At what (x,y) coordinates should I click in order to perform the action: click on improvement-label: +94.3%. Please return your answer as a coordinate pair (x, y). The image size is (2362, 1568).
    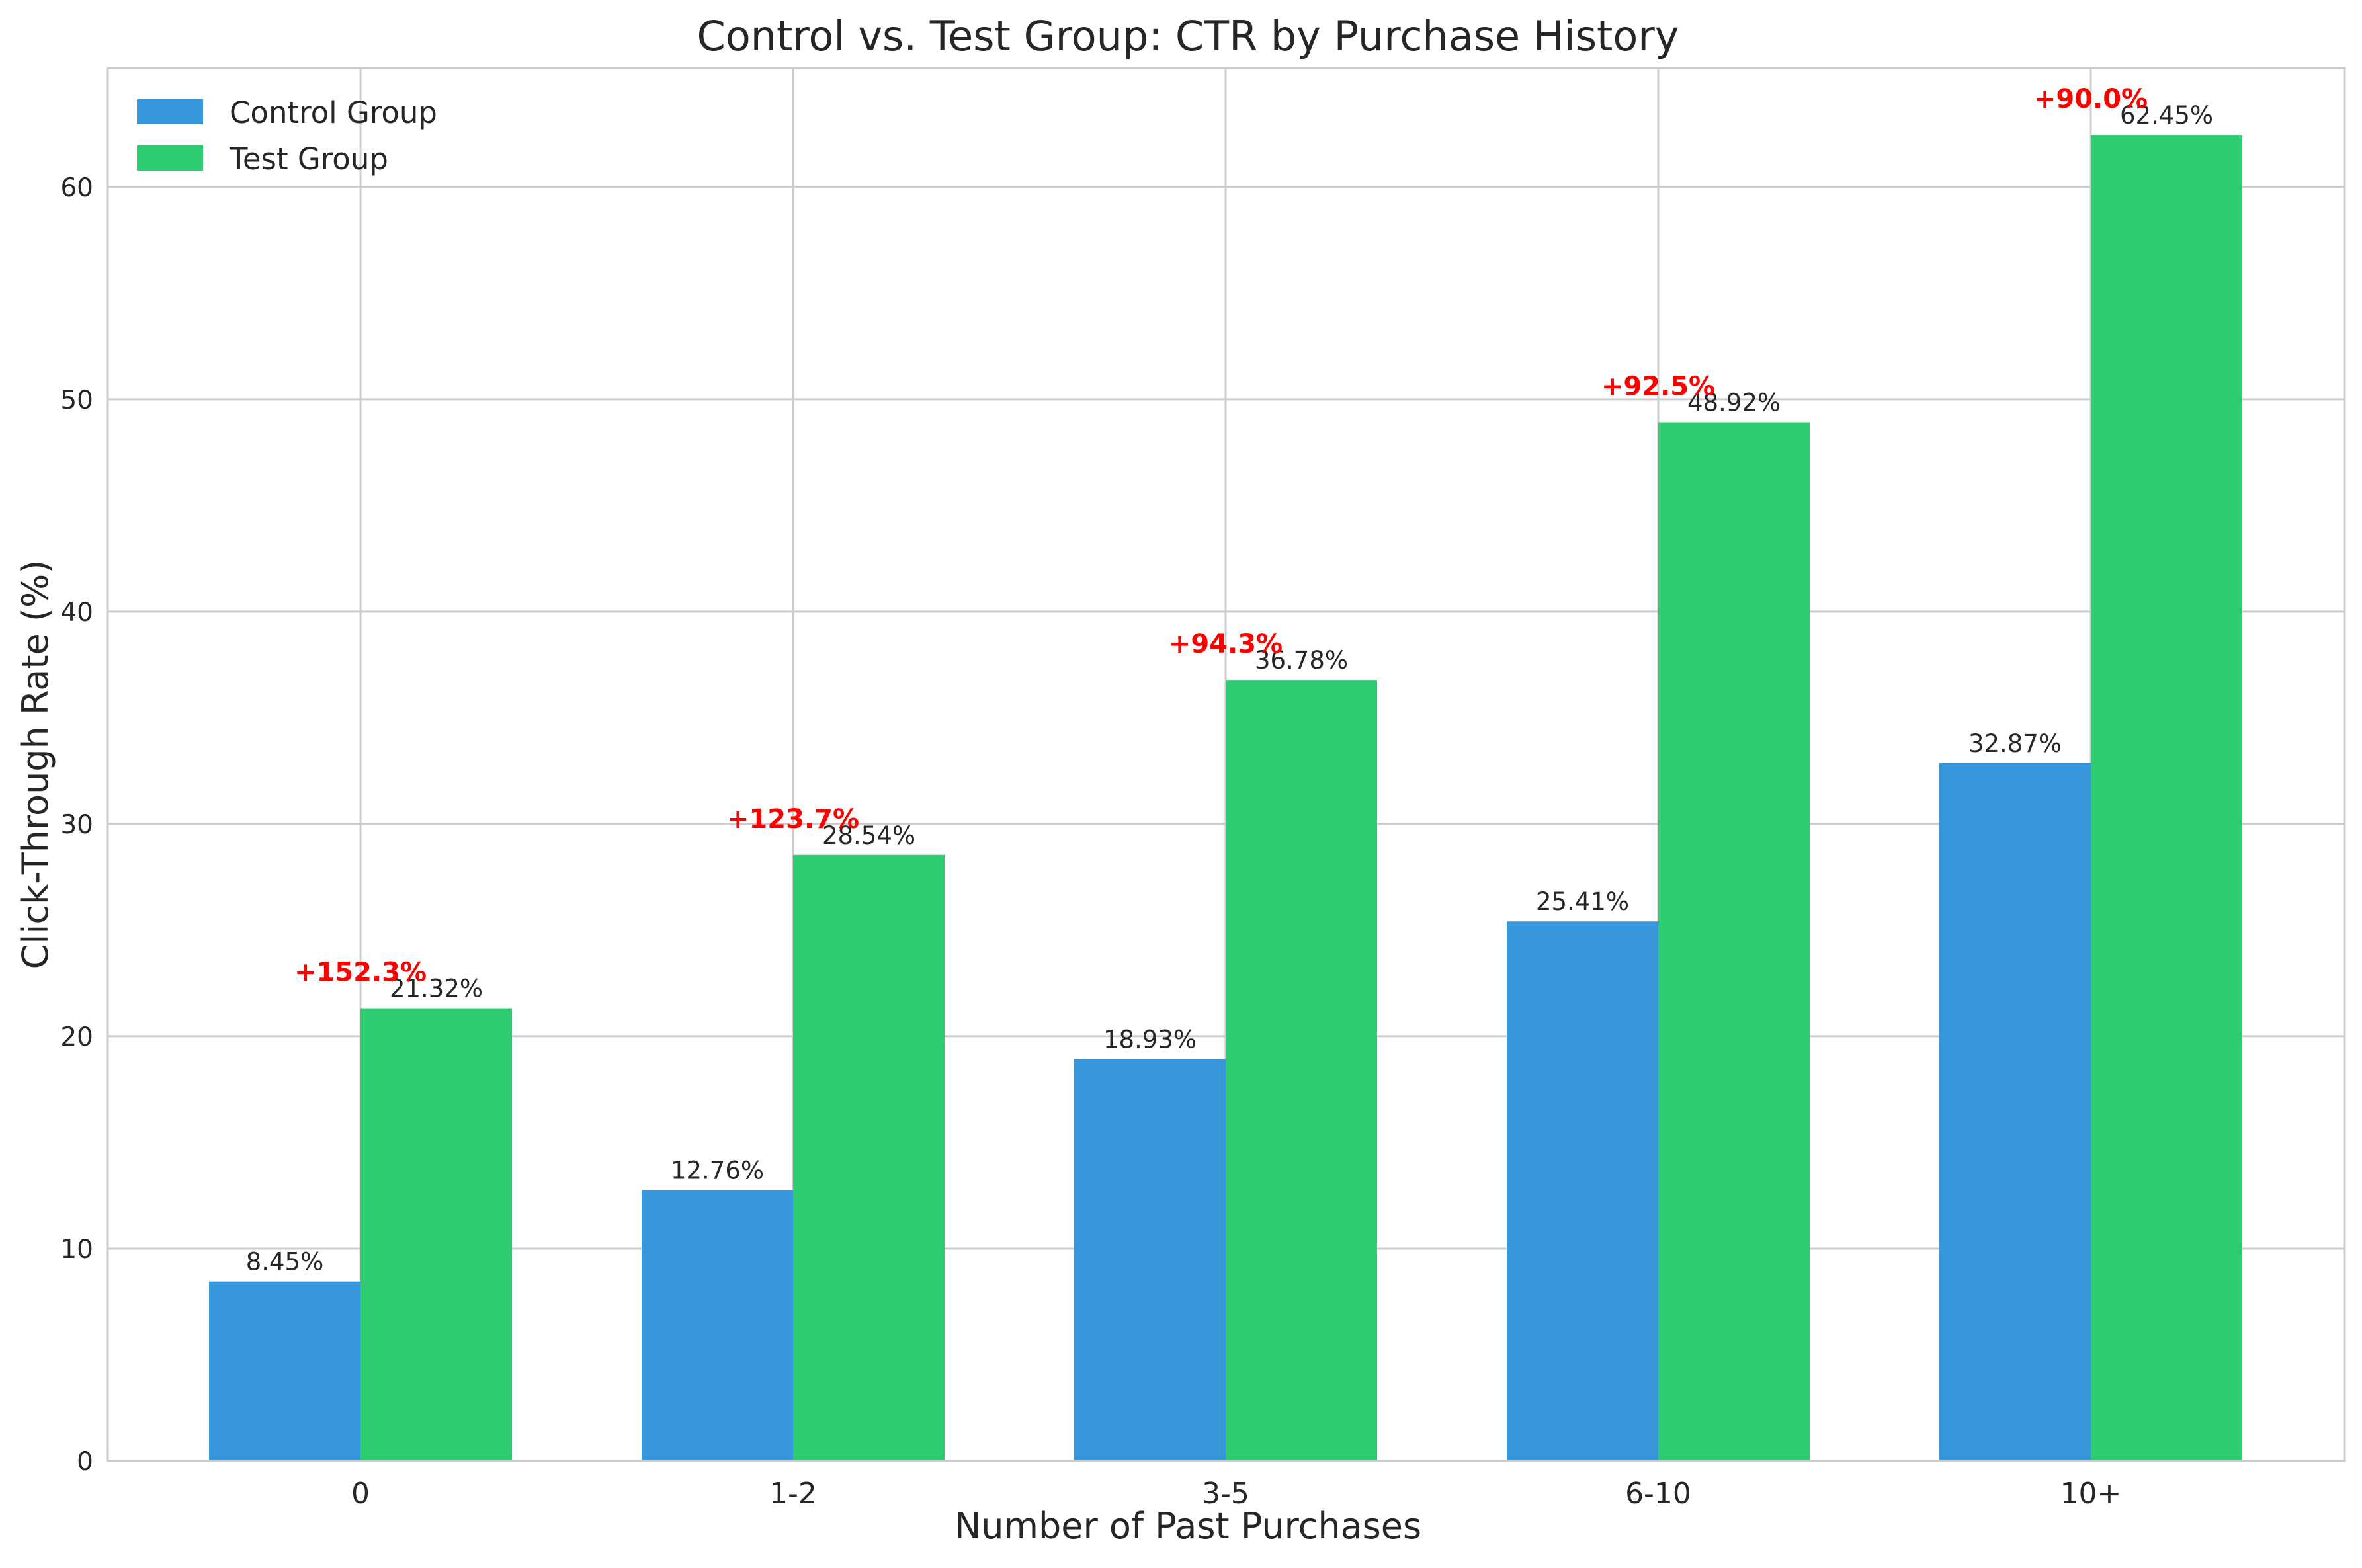
    Looking at the image, I should click on (1226, 644).